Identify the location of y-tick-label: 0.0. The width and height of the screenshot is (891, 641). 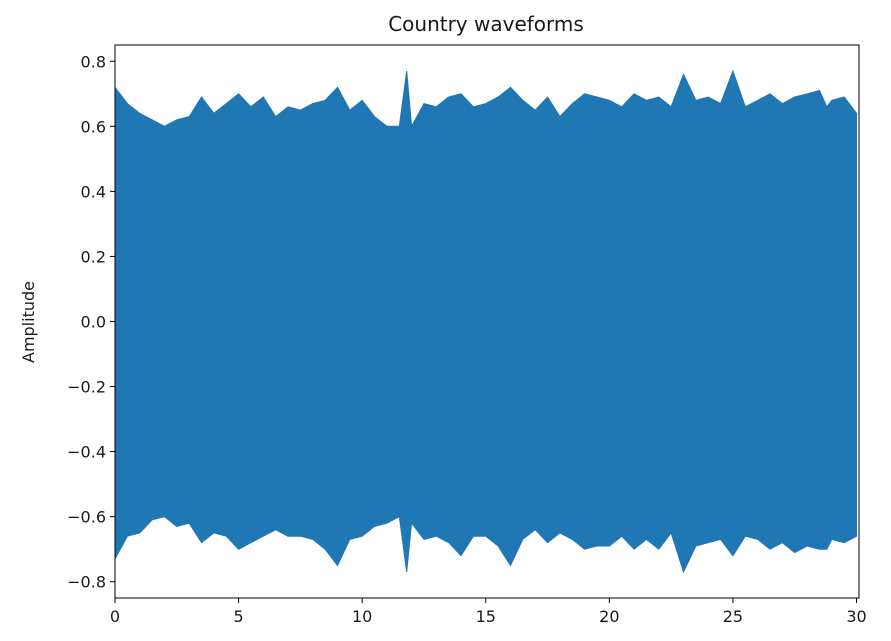
(93, 322).